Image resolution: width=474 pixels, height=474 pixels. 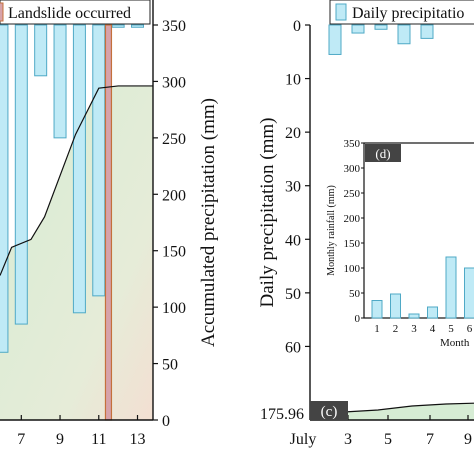 I want to click on y-tick-label: 40, so click(x=293, y=240).